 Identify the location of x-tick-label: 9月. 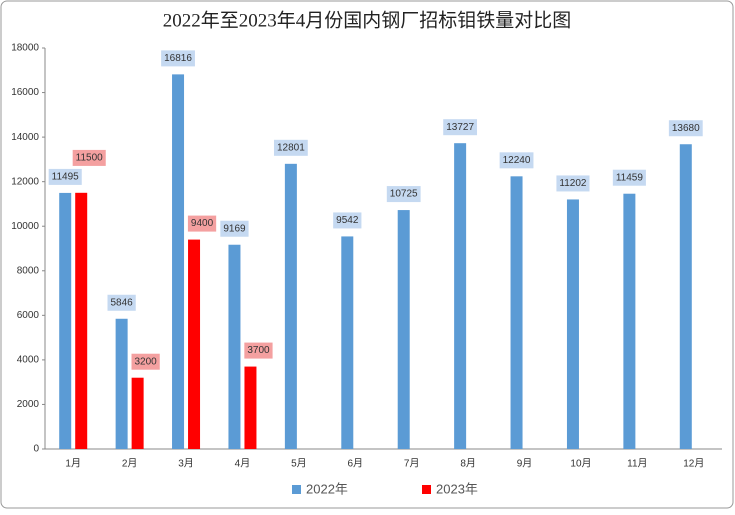
(525, 464).